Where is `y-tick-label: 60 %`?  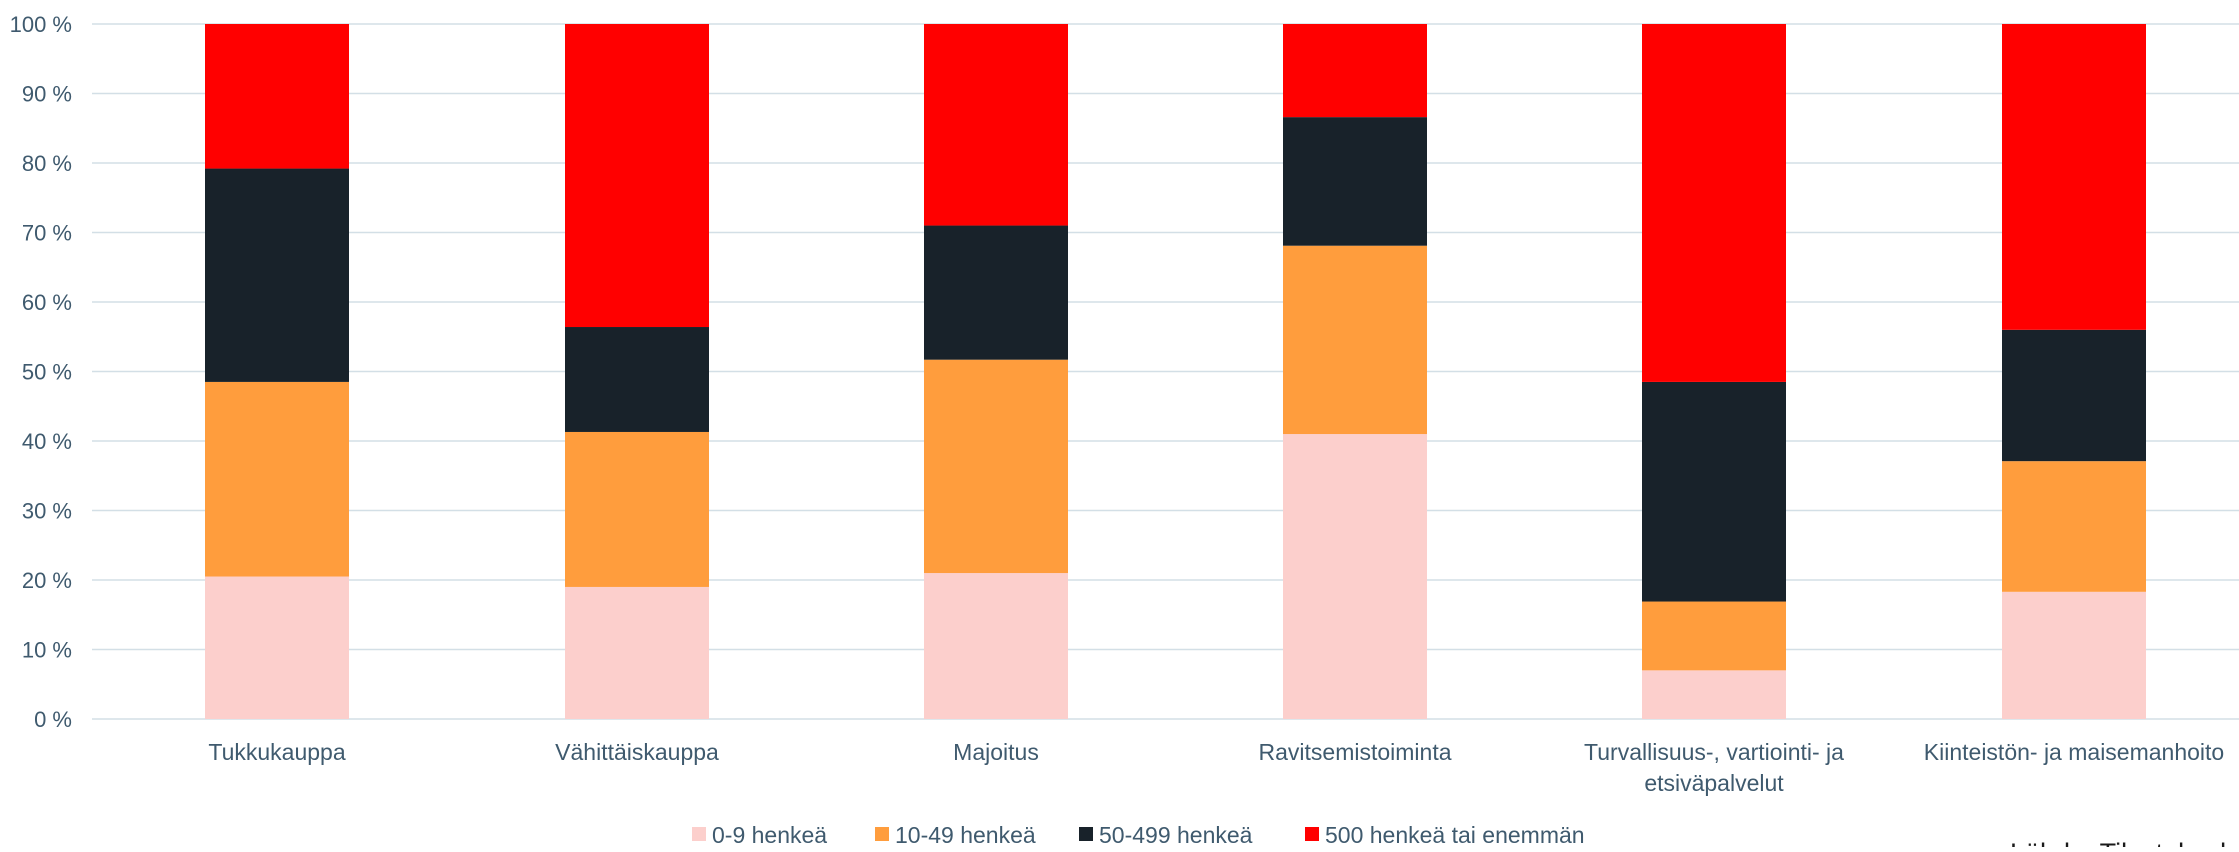 y-tick-label: 60 % is located at coordinates (47, 302).